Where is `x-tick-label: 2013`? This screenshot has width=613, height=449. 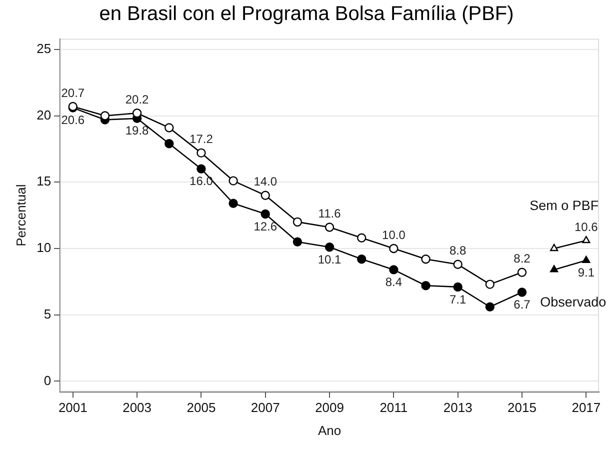 x-tick-label: 2013 is located at coordinates (457, 408).